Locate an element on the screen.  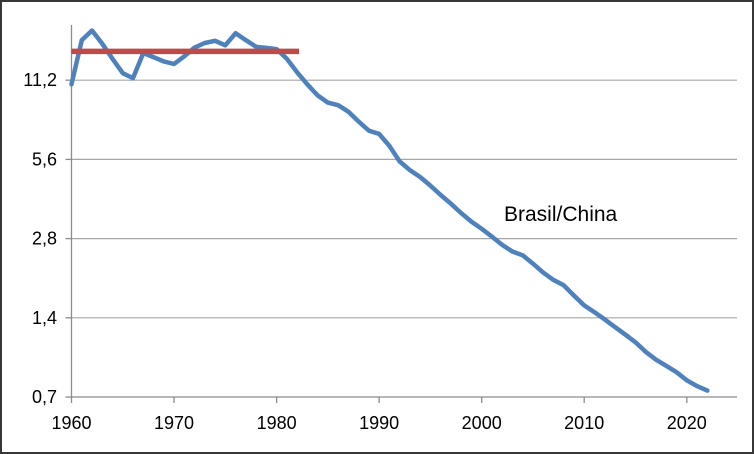
y-tick-label: 2,8 is located at coordinates (44, 239).